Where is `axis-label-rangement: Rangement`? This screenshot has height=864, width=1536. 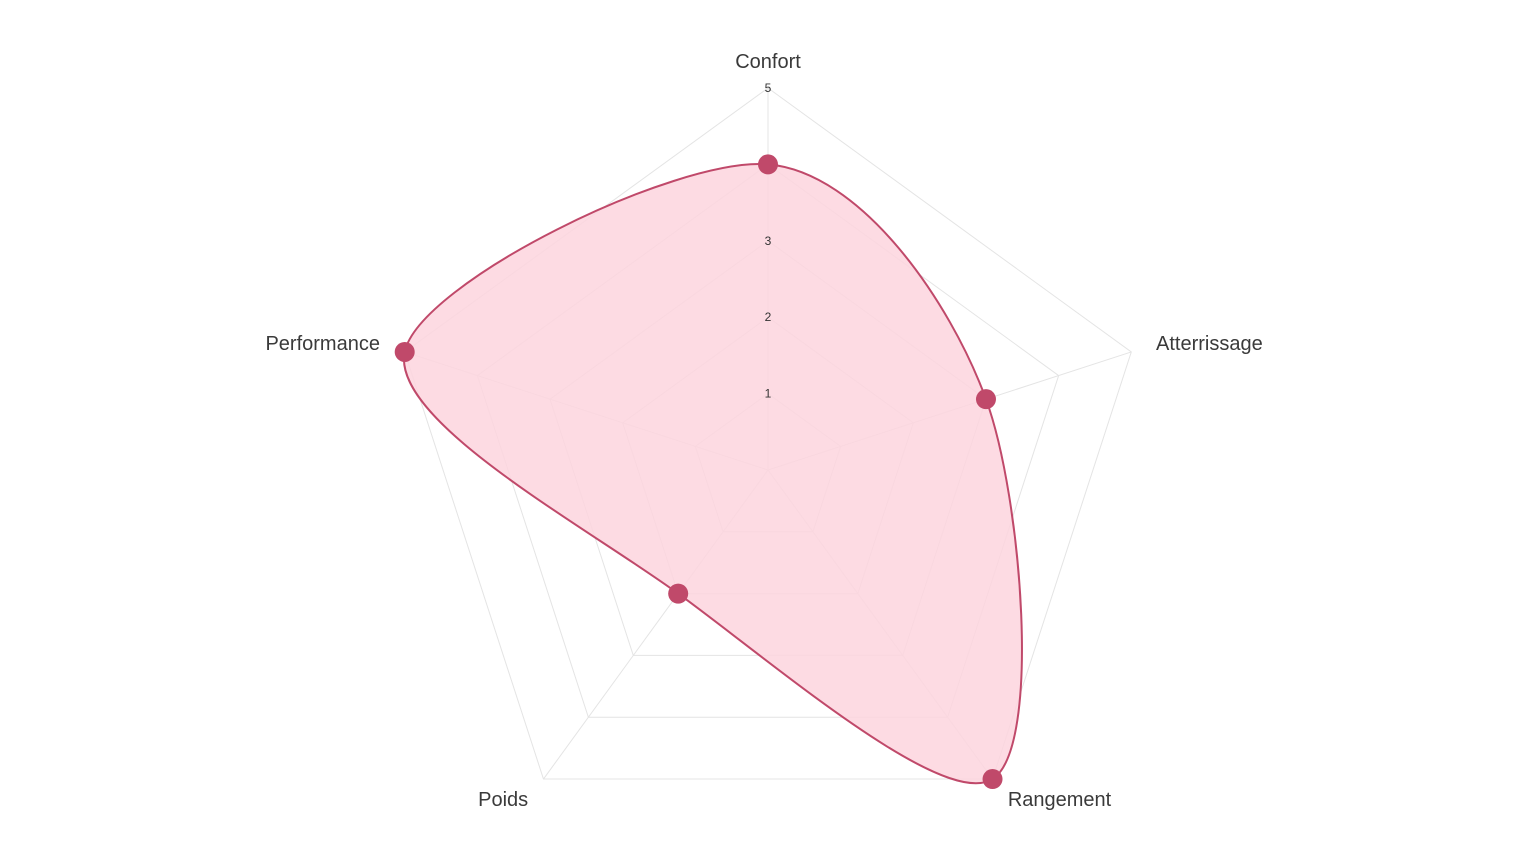
axis-label-rangement: Rangement is located at coordinates (1060, 800).